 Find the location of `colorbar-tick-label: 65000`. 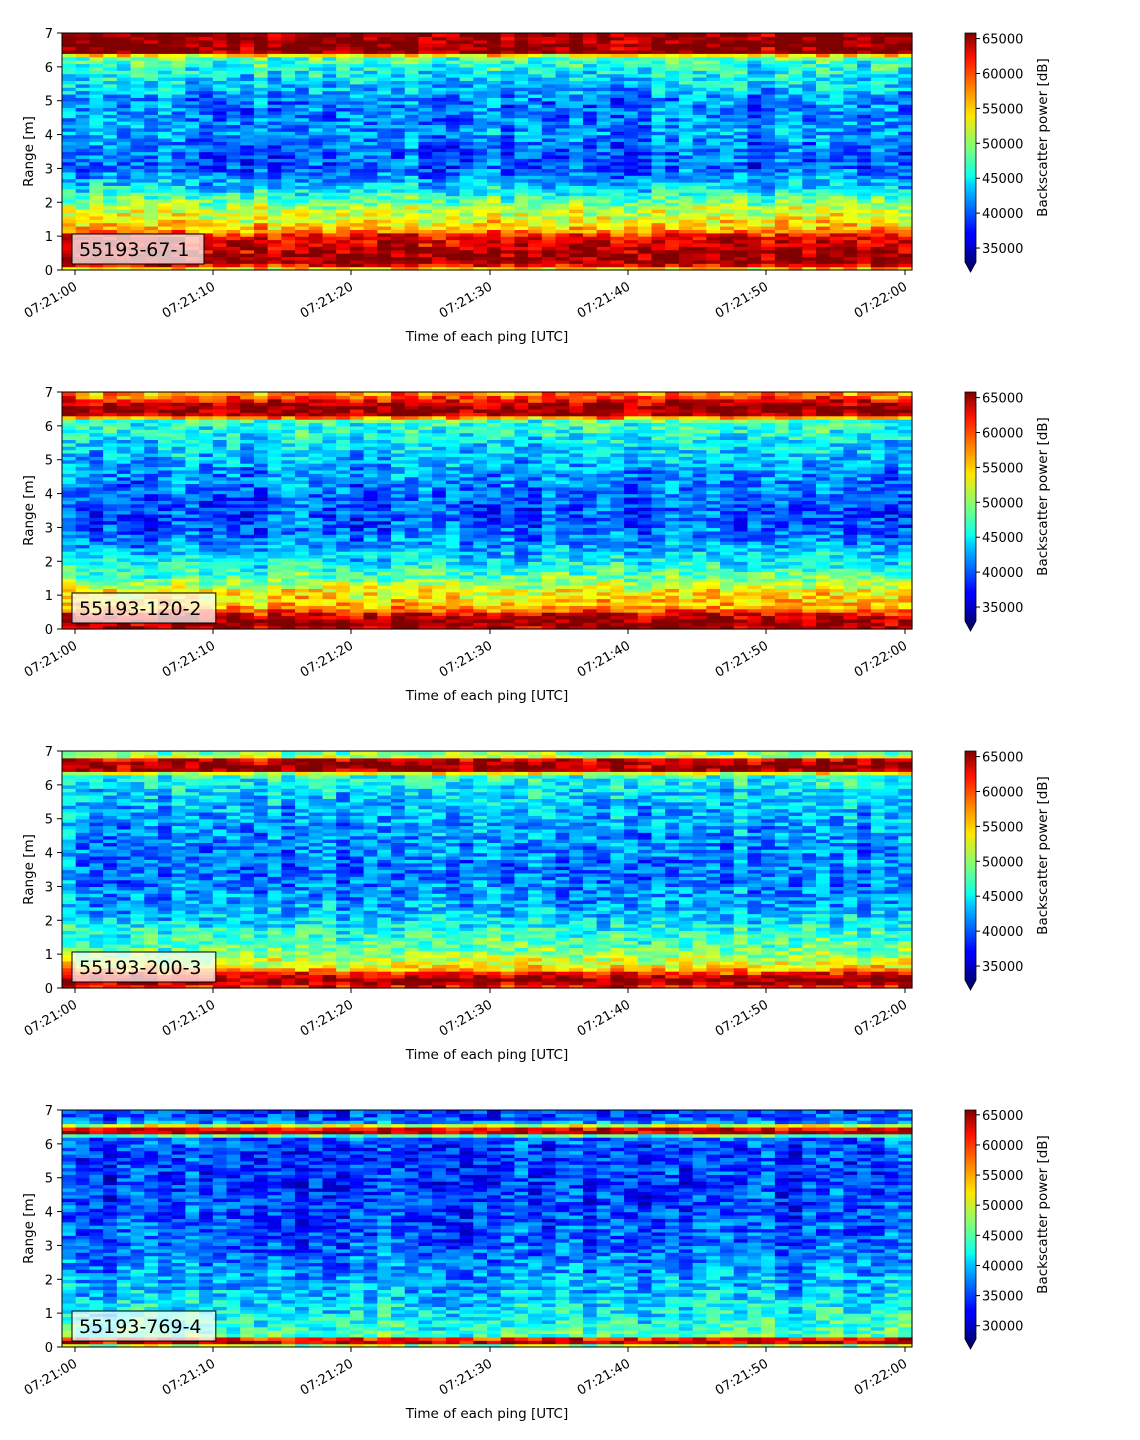

colorbar-tick-label: 65000 is located at coordinates (1002, 40).